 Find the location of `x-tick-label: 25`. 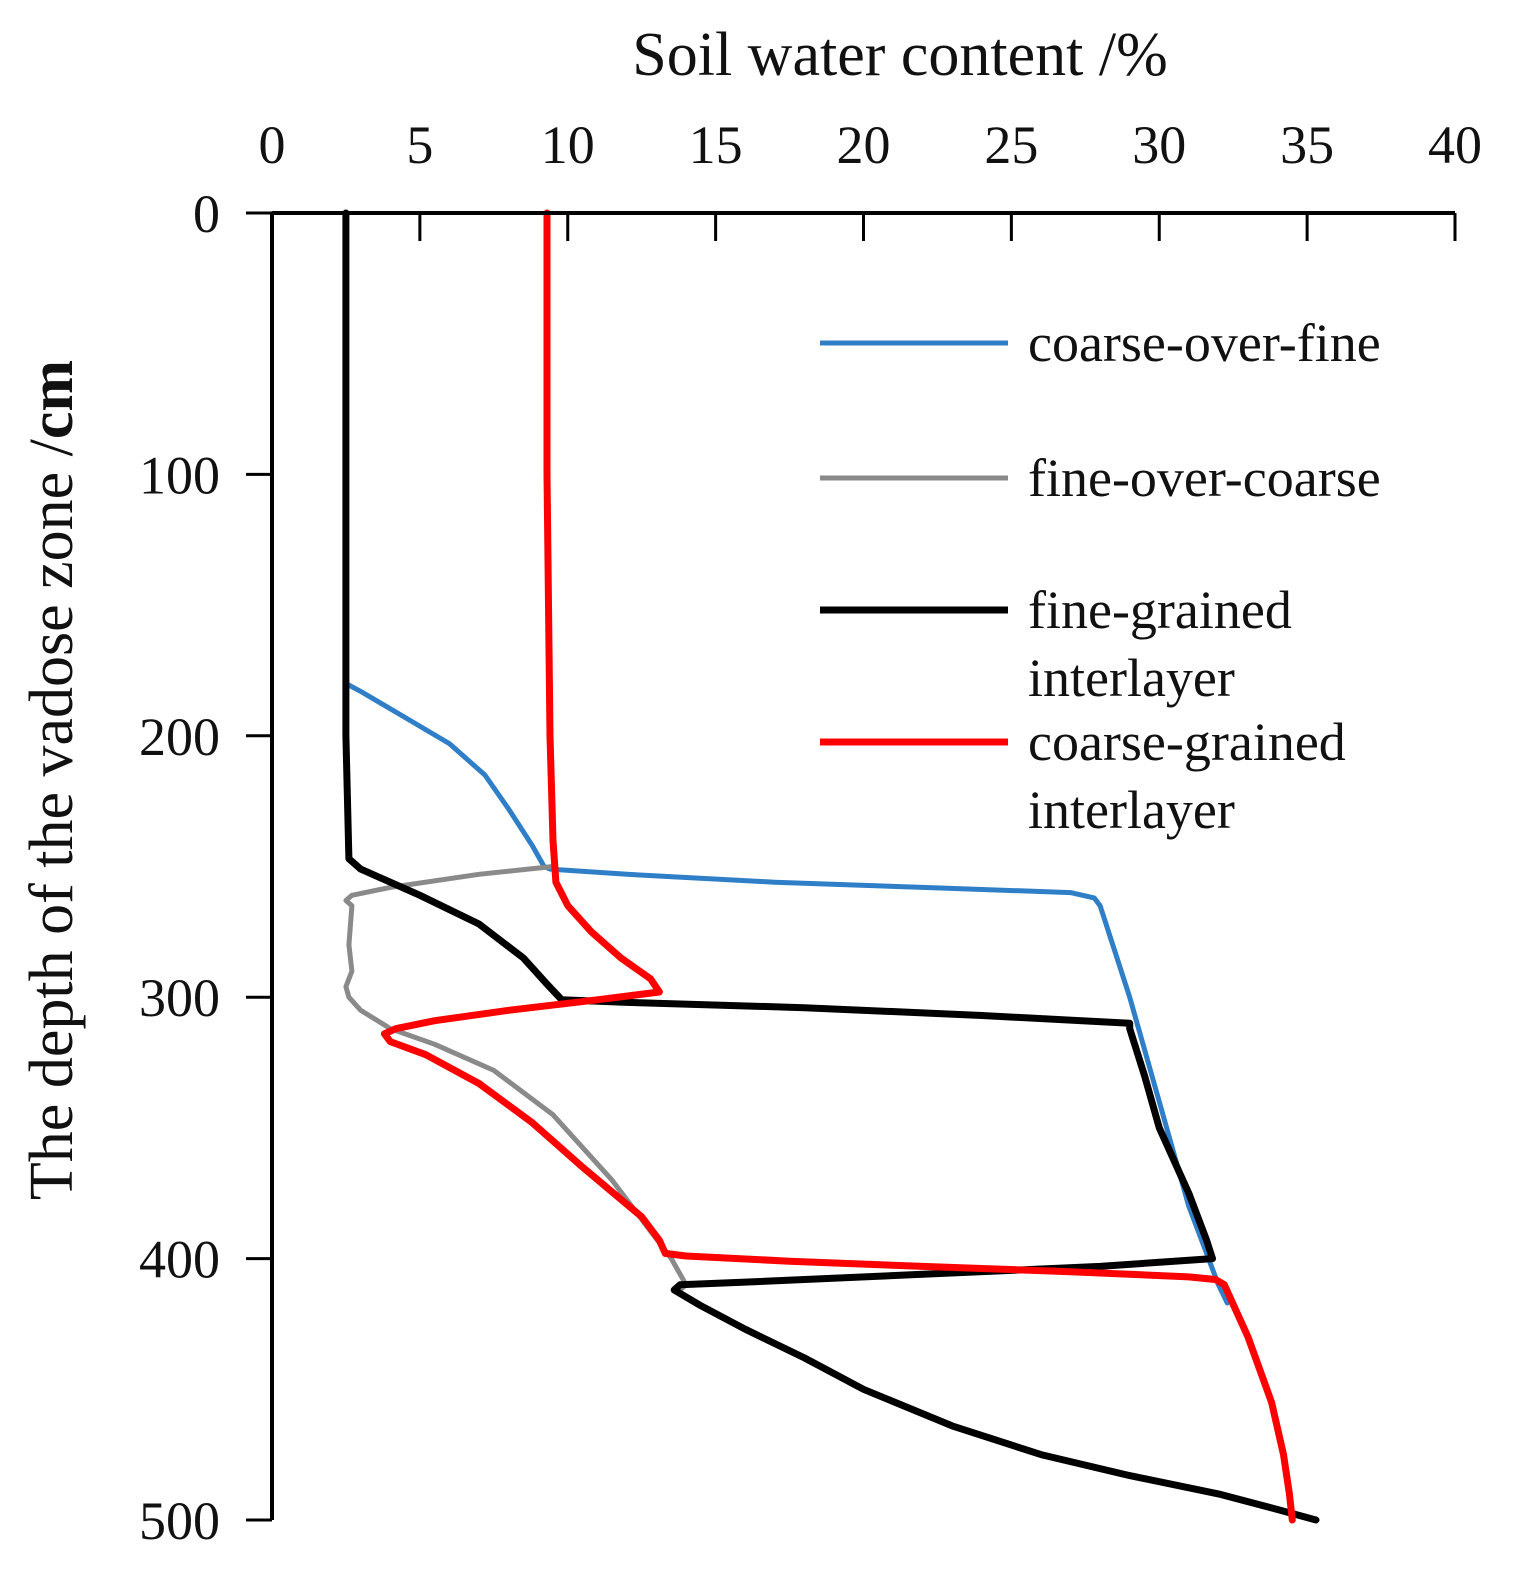

x-tick-label: 25 is located at coordinates (1011, 145).